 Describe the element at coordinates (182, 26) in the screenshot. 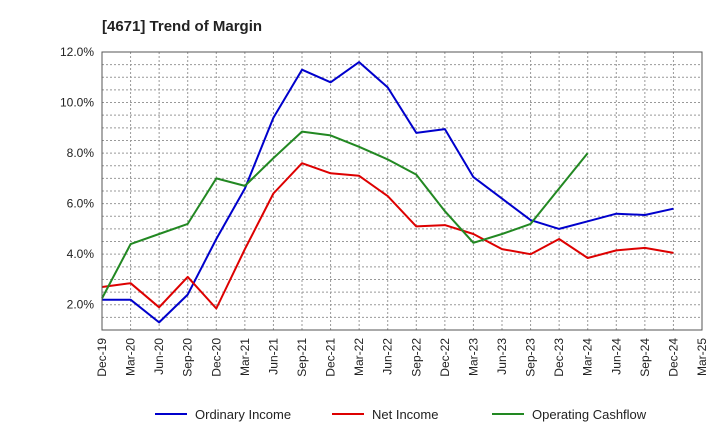

I see `chart-title: [4671] Trend of Margin` at that location.